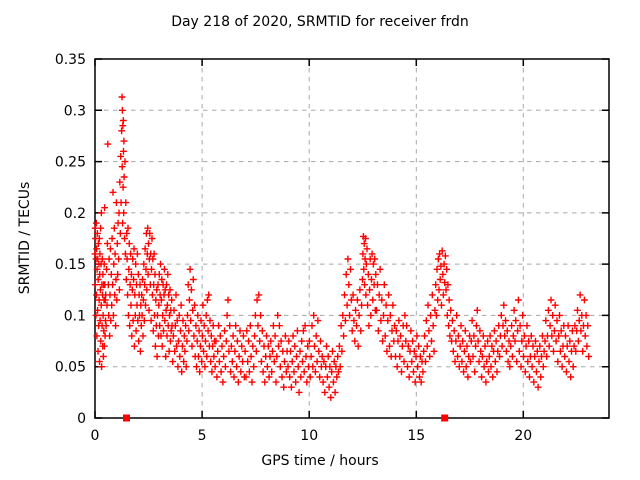  Describe the element at coordinates (75, 214) in the screenshot. I see `y-tick-label: 0.2` at that location.